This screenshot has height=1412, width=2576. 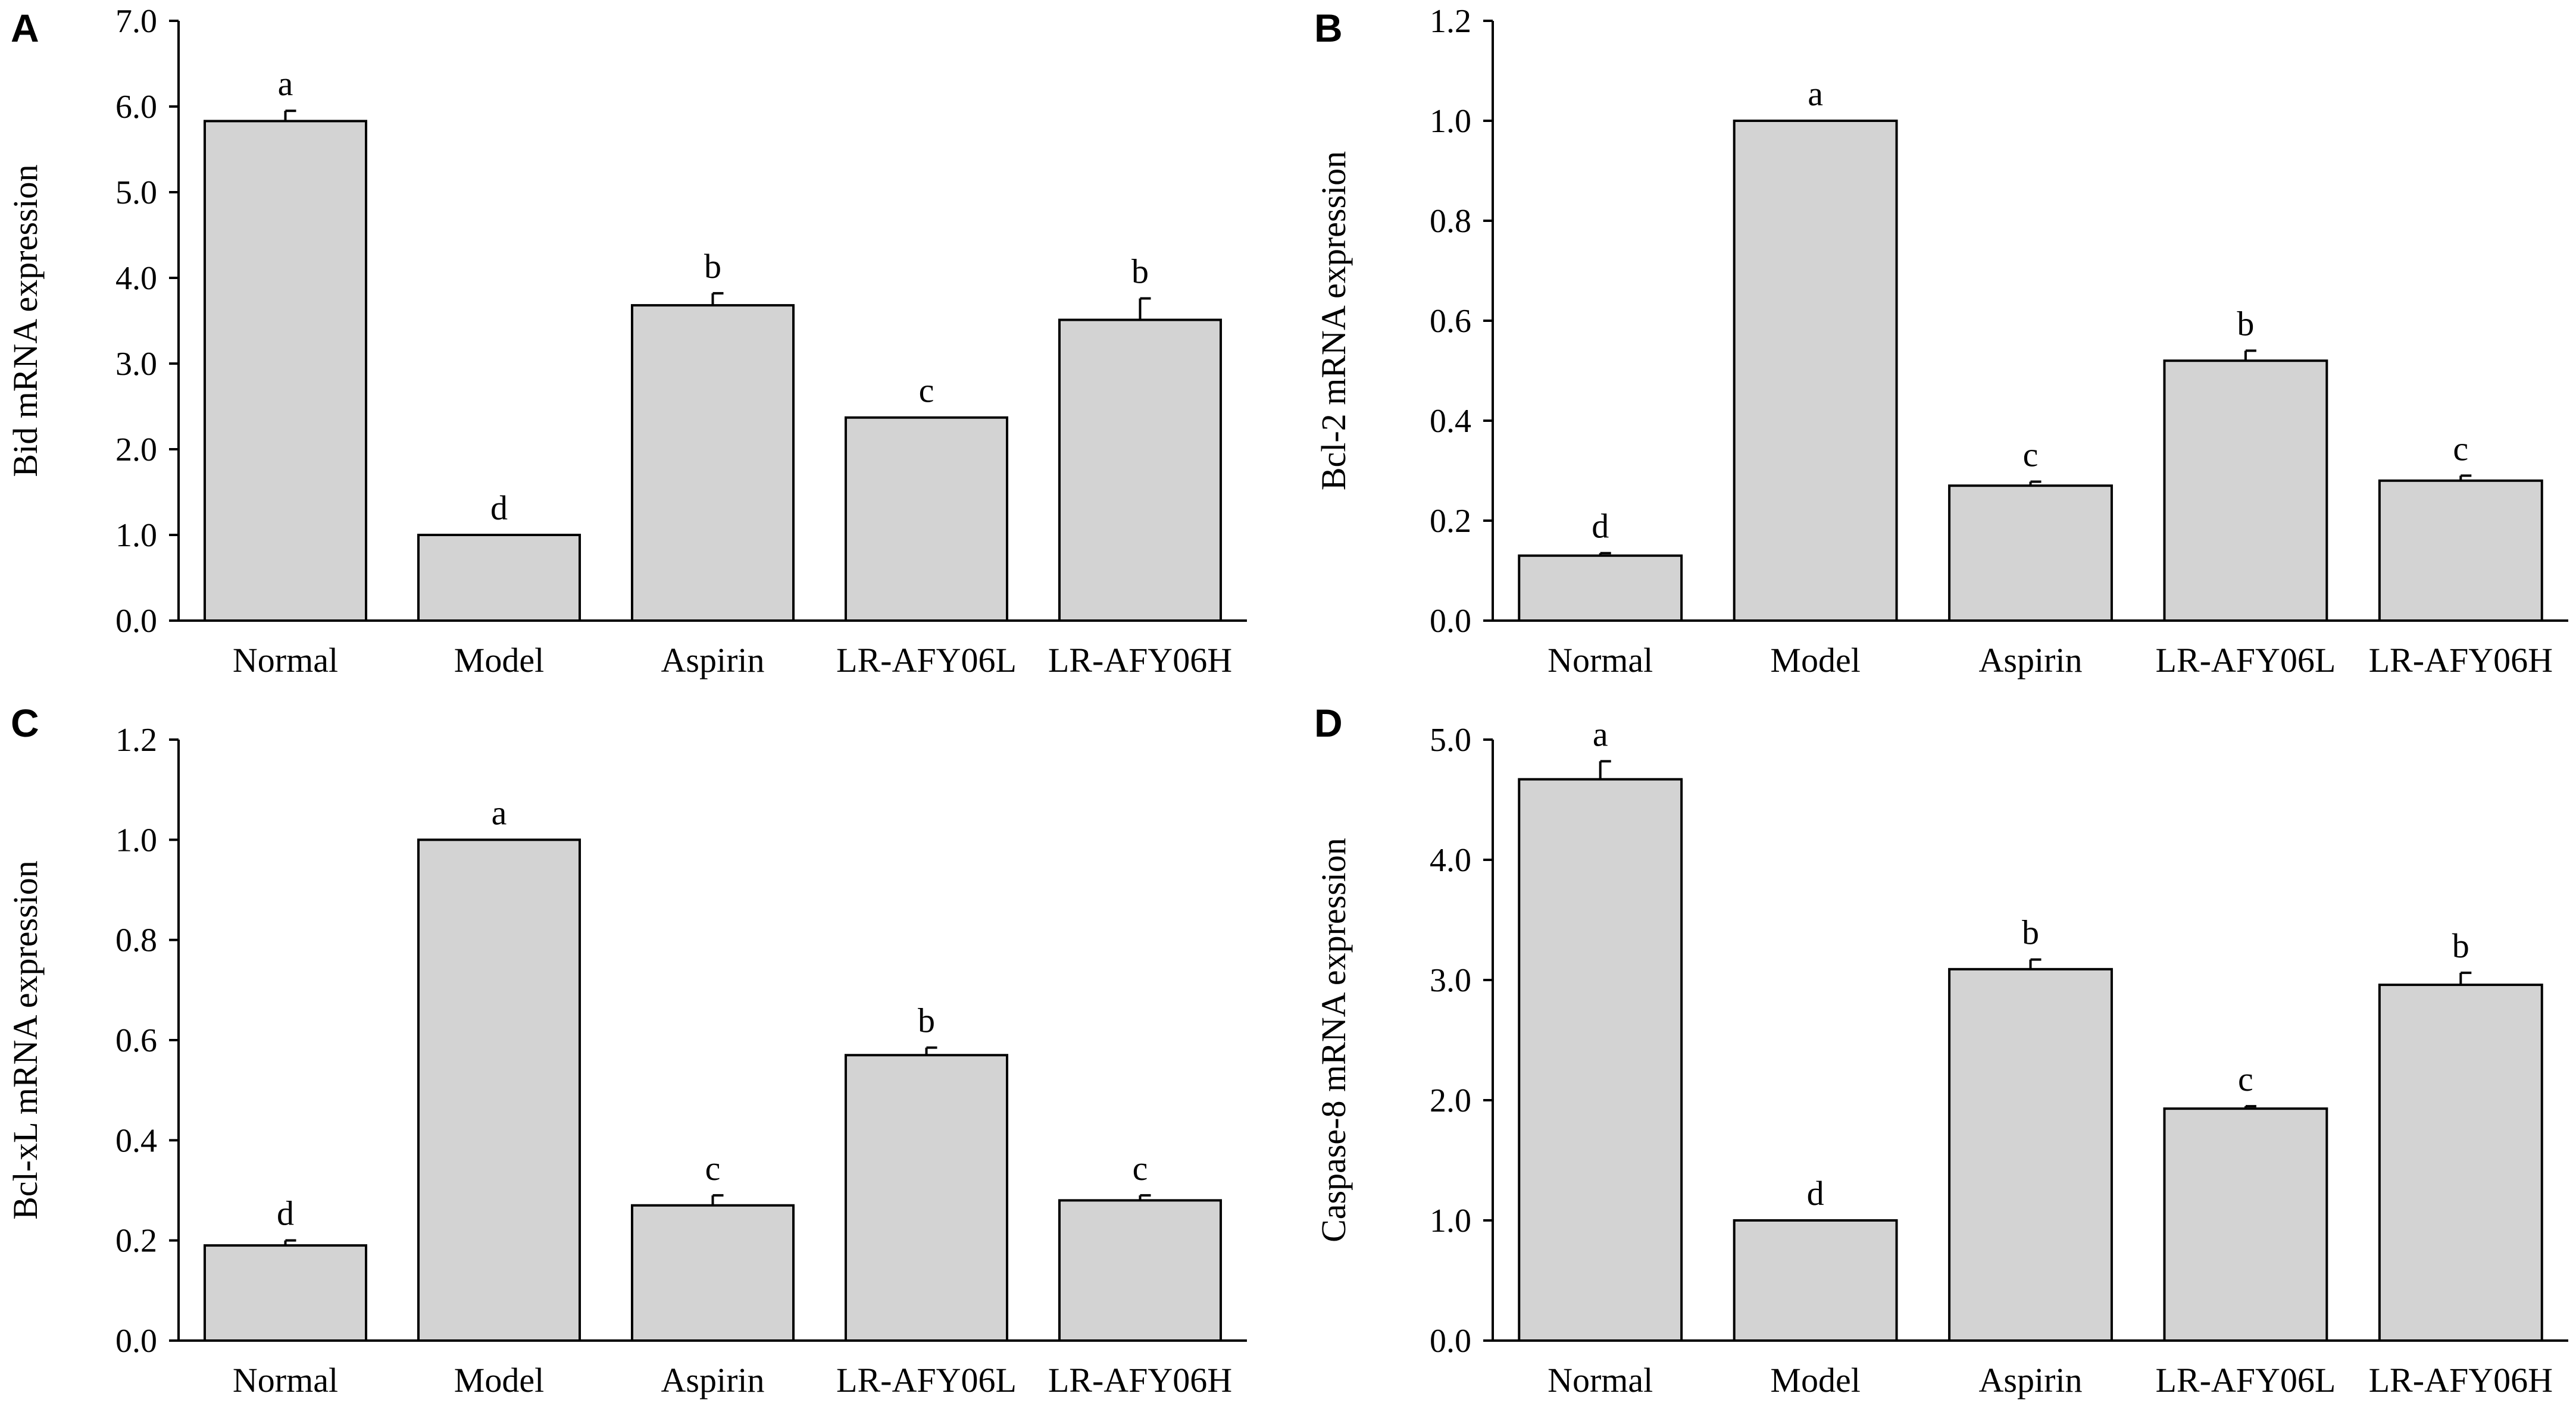 What do you see at coordinates (25, 28) in the screenshot?
I see `panel-letter: A` at bounding box center [25, 28].